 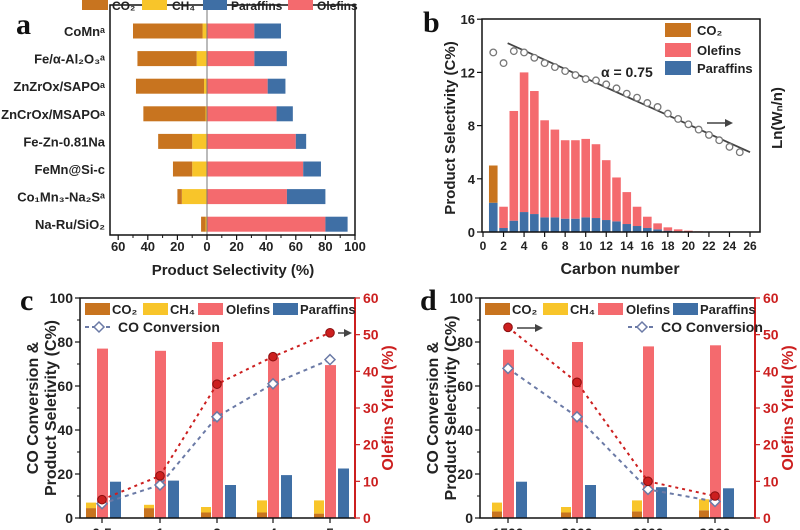 What do you see at coordinates (236, 246) in the screenshot?
I see `x-tick-label: 20` at bounding box center [236, 246].